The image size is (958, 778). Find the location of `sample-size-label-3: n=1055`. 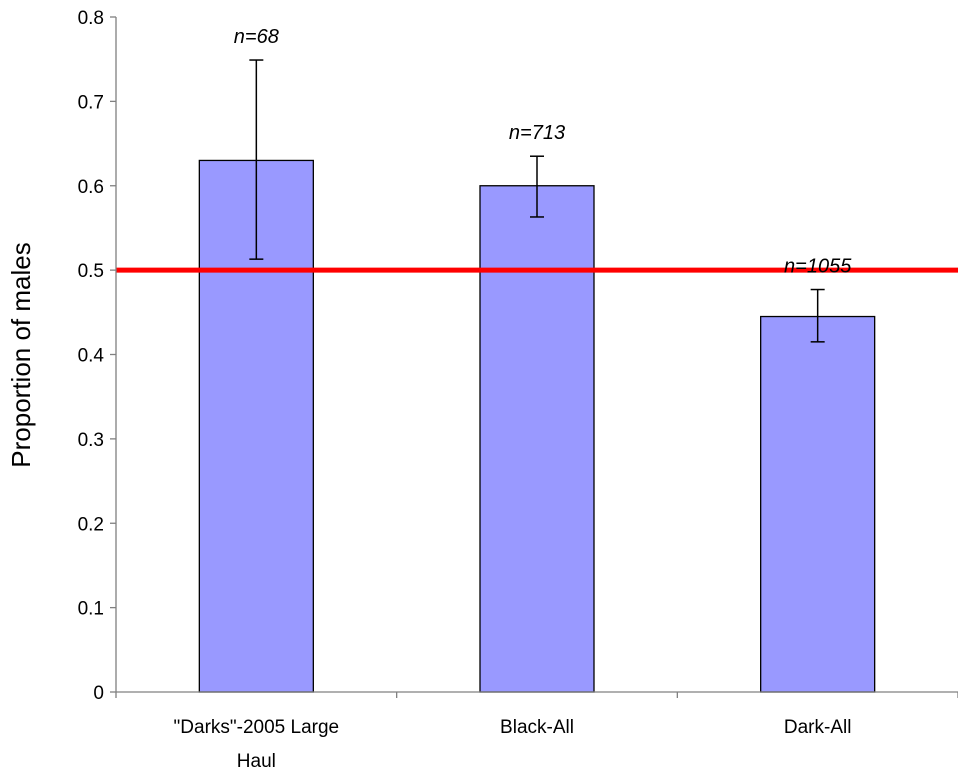

sample-size-label-3: n=1055 is located at coordinates (818, 267).